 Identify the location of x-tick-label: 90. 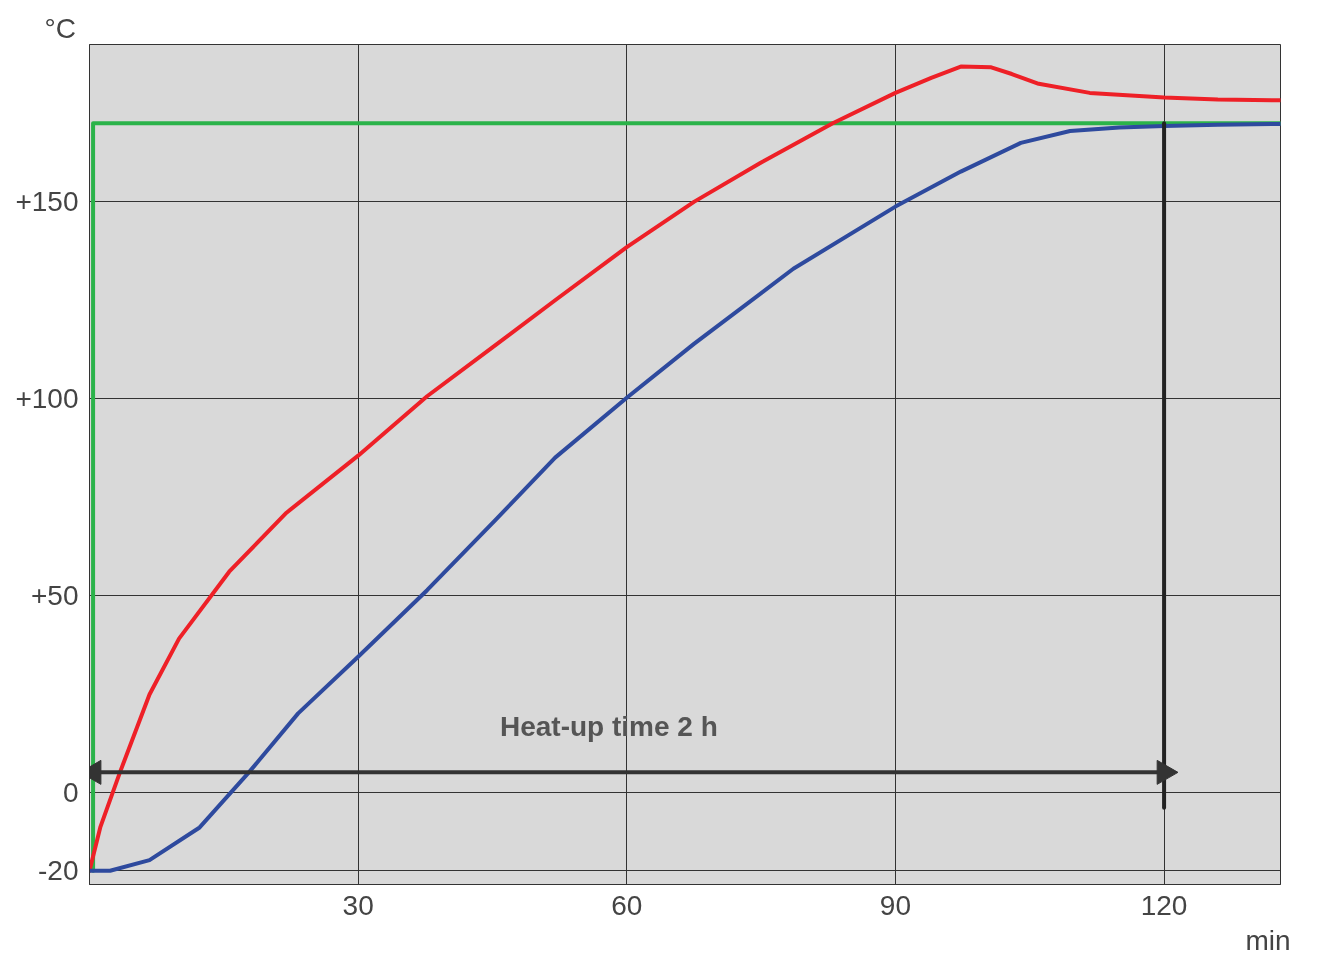
(895, 905).